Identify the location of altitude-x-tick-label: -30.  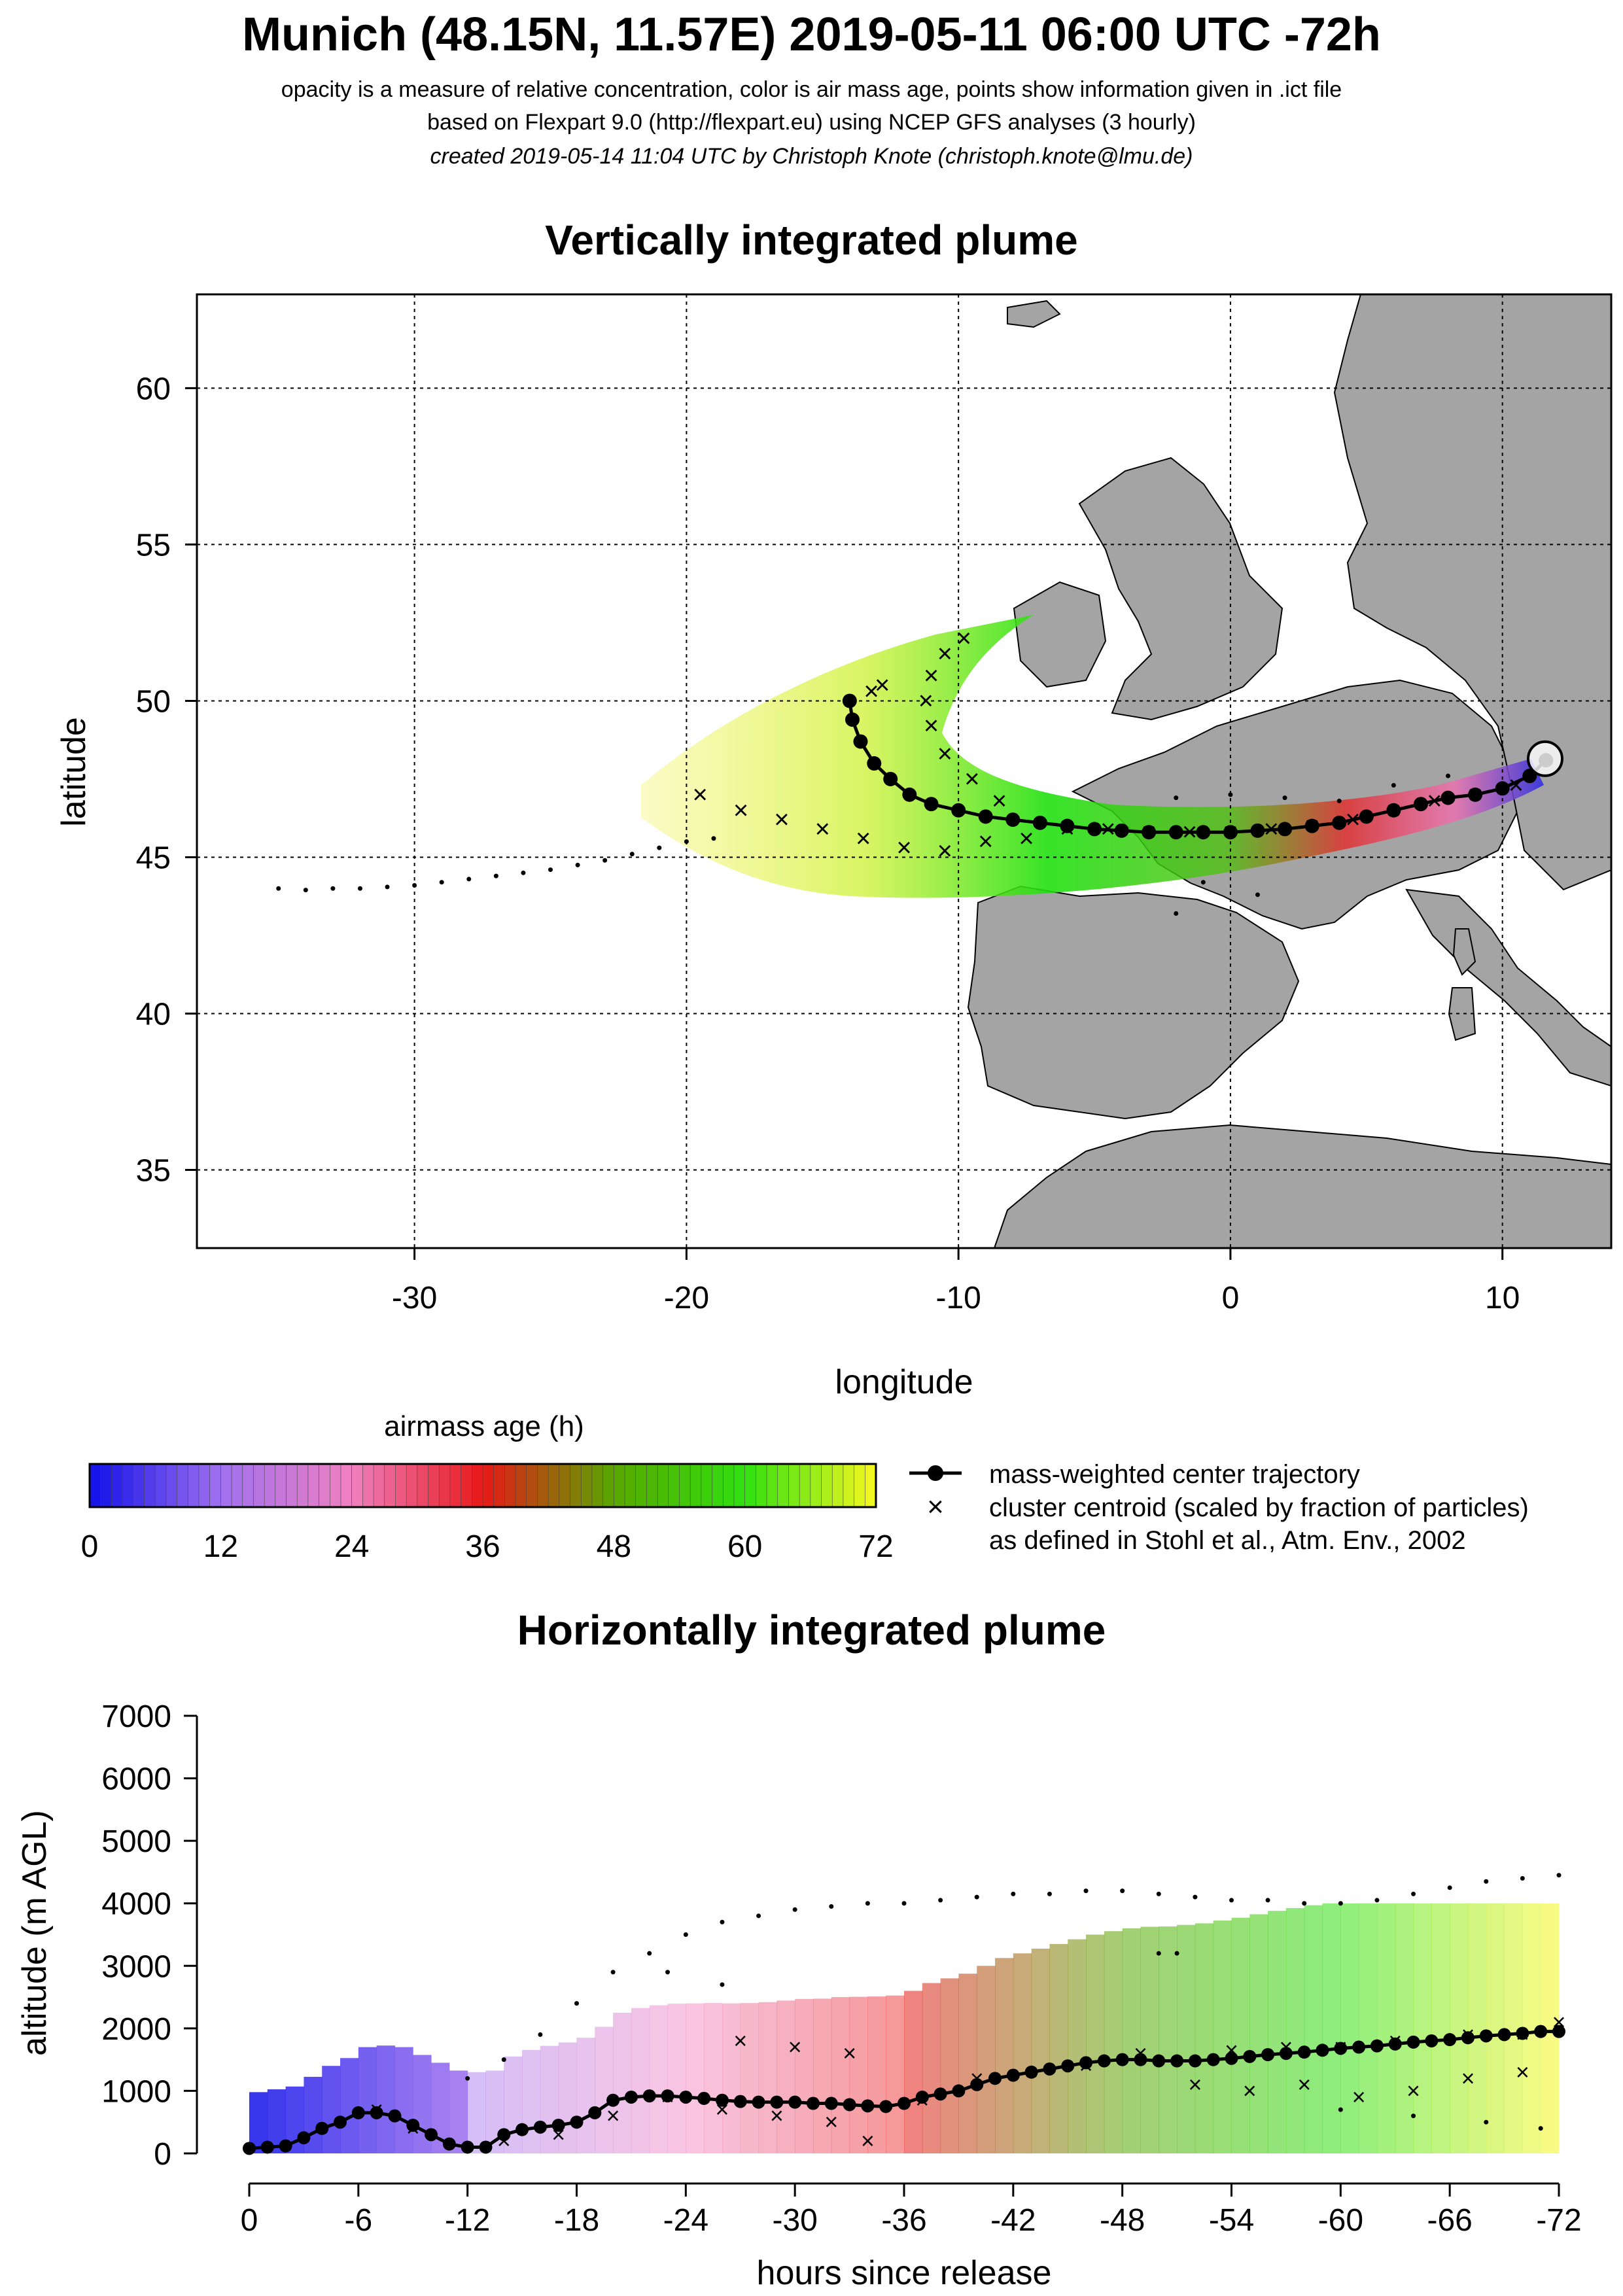
(795, 2220).